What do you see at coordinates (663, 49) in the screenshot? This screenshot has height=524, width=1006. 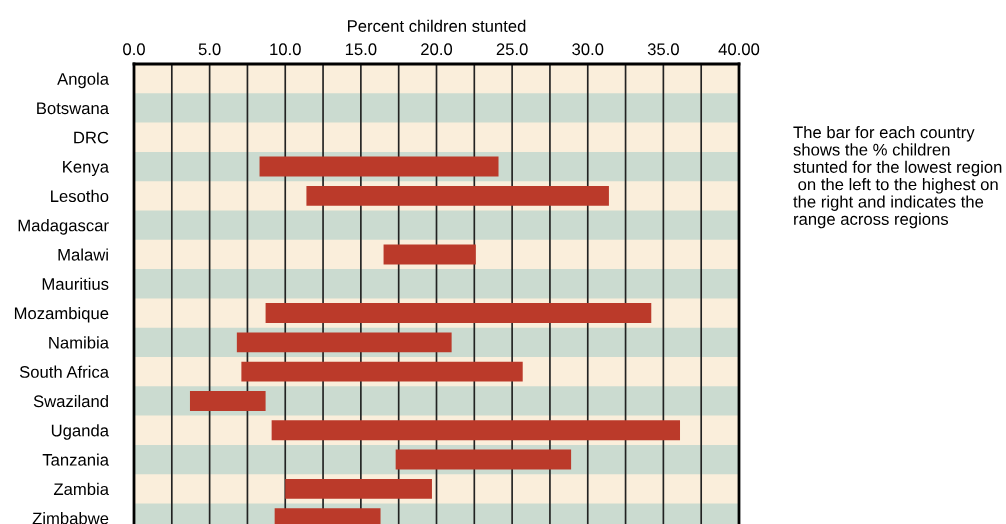 I see `x-tick-label: 35.0` at bounding box center [663, 49].